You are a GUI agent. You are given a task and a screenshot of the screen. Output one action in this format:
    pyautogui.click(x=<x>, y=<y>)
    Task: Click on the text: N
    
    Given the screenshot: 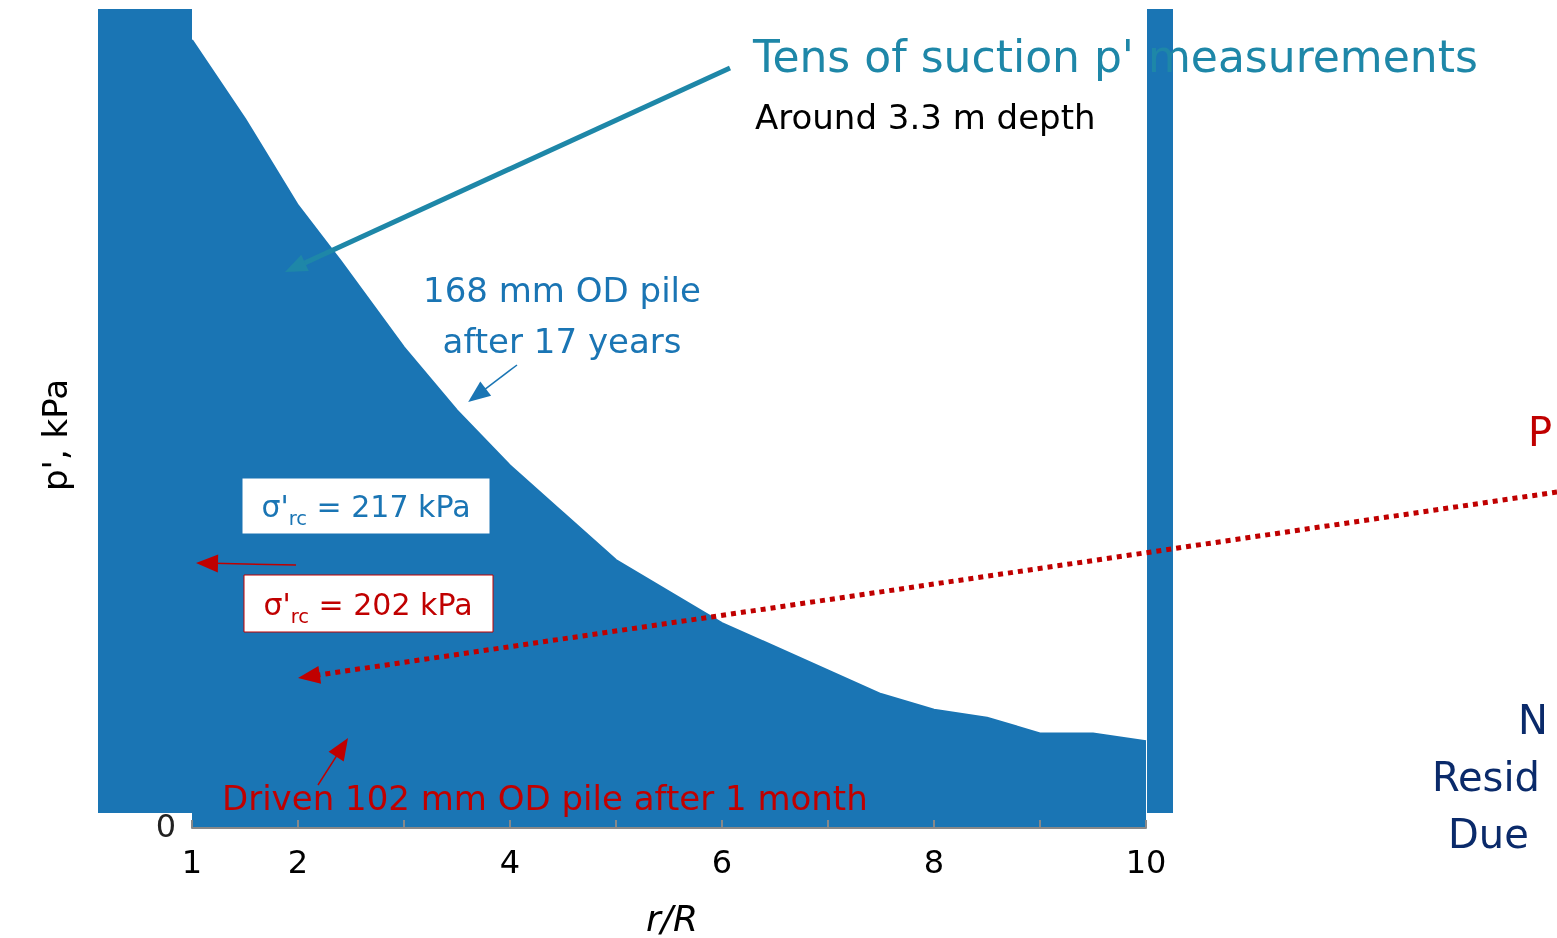 What is the action you would take?
    pyautogui.click(x=1533, y=720)
    